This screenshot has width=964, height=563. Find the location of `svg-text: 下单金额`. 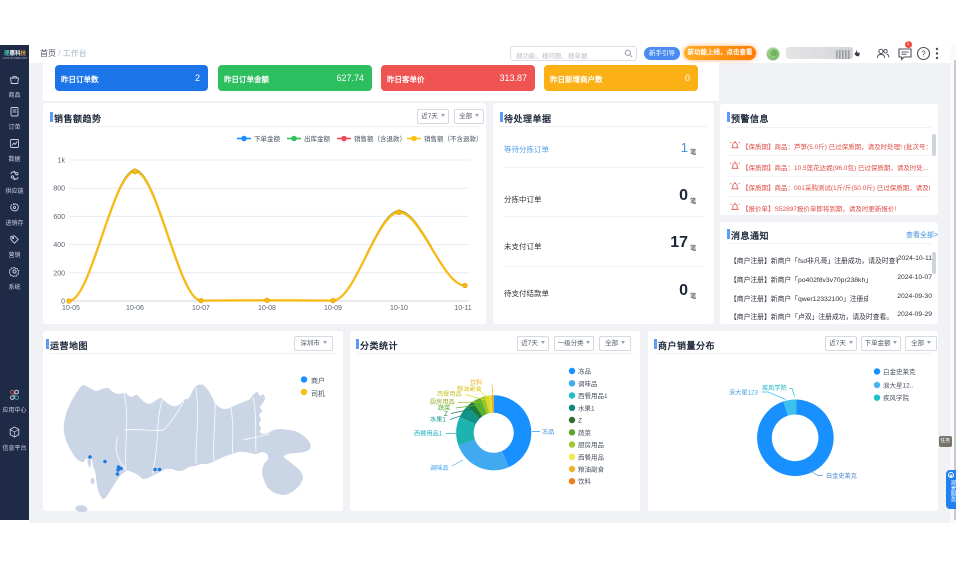

svg-text: 下单金额 is located at coordinates (267, 138).